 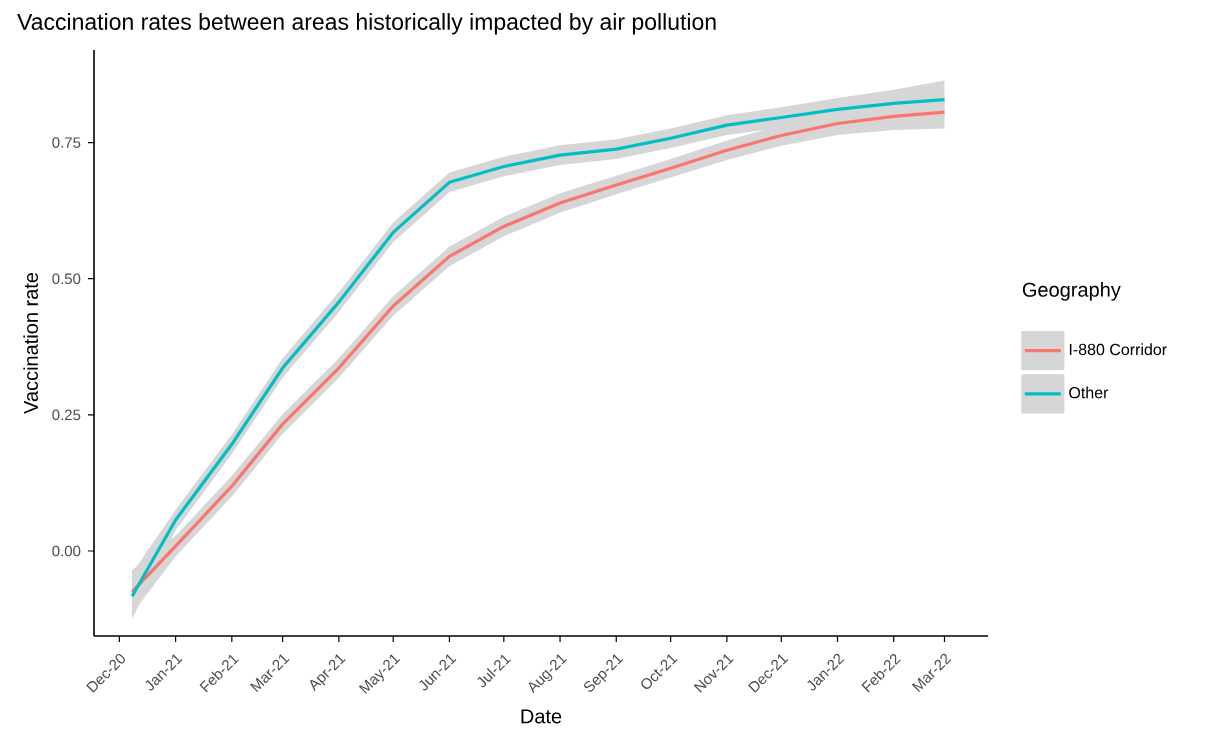 What do you see at coordinates (541, 716) in the screenshot?
I see `x-axis-title: Date` at bounding box center [541, 716].